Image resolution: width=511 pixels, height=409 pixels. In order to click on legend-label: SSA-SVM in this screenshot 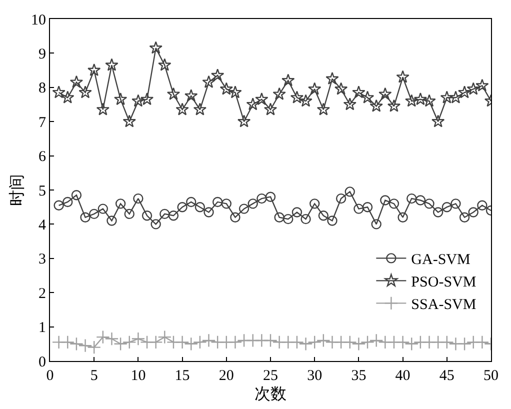, I will do `click(443, 305)`.